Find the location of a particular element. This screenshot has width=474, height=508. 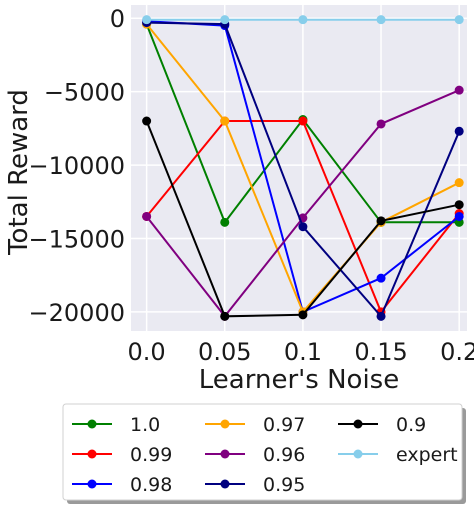

legend-label: 0.98 is located at coordinates (151, 485).